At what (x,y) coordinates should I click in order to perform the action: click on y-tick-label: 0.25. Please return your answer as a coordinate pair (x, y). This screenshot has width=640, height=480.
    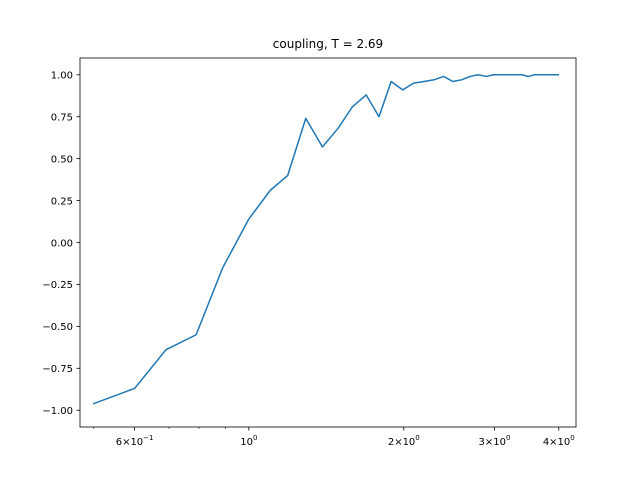
    Looking at the image, I should click on (62, 201).